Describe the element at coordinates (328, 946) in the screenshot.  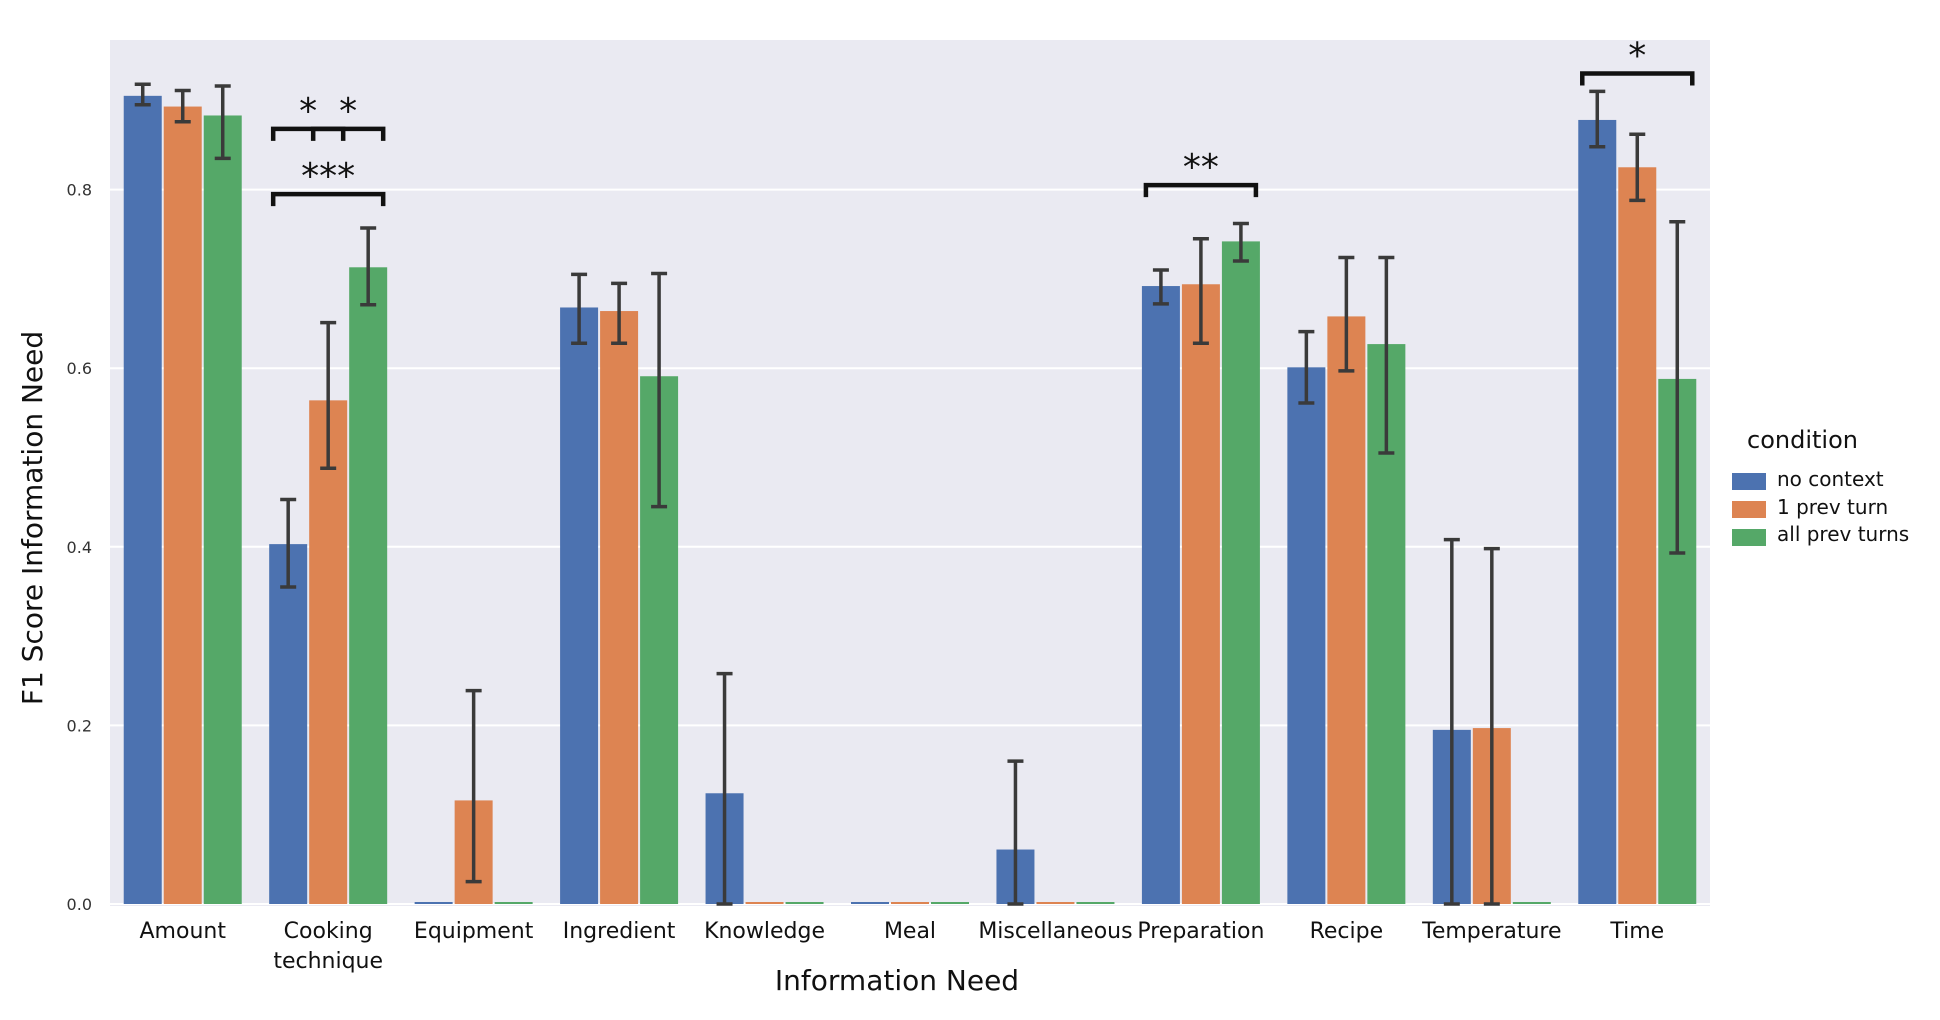
I see `x-tick-label-cooking-technique: Cooking technique` at that location.